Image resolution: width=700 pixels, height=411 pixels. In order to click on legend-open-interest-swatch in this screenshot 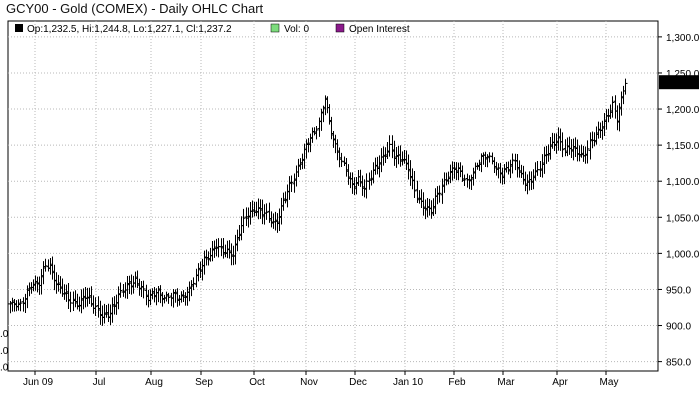, I will do `click(340, 28)`.